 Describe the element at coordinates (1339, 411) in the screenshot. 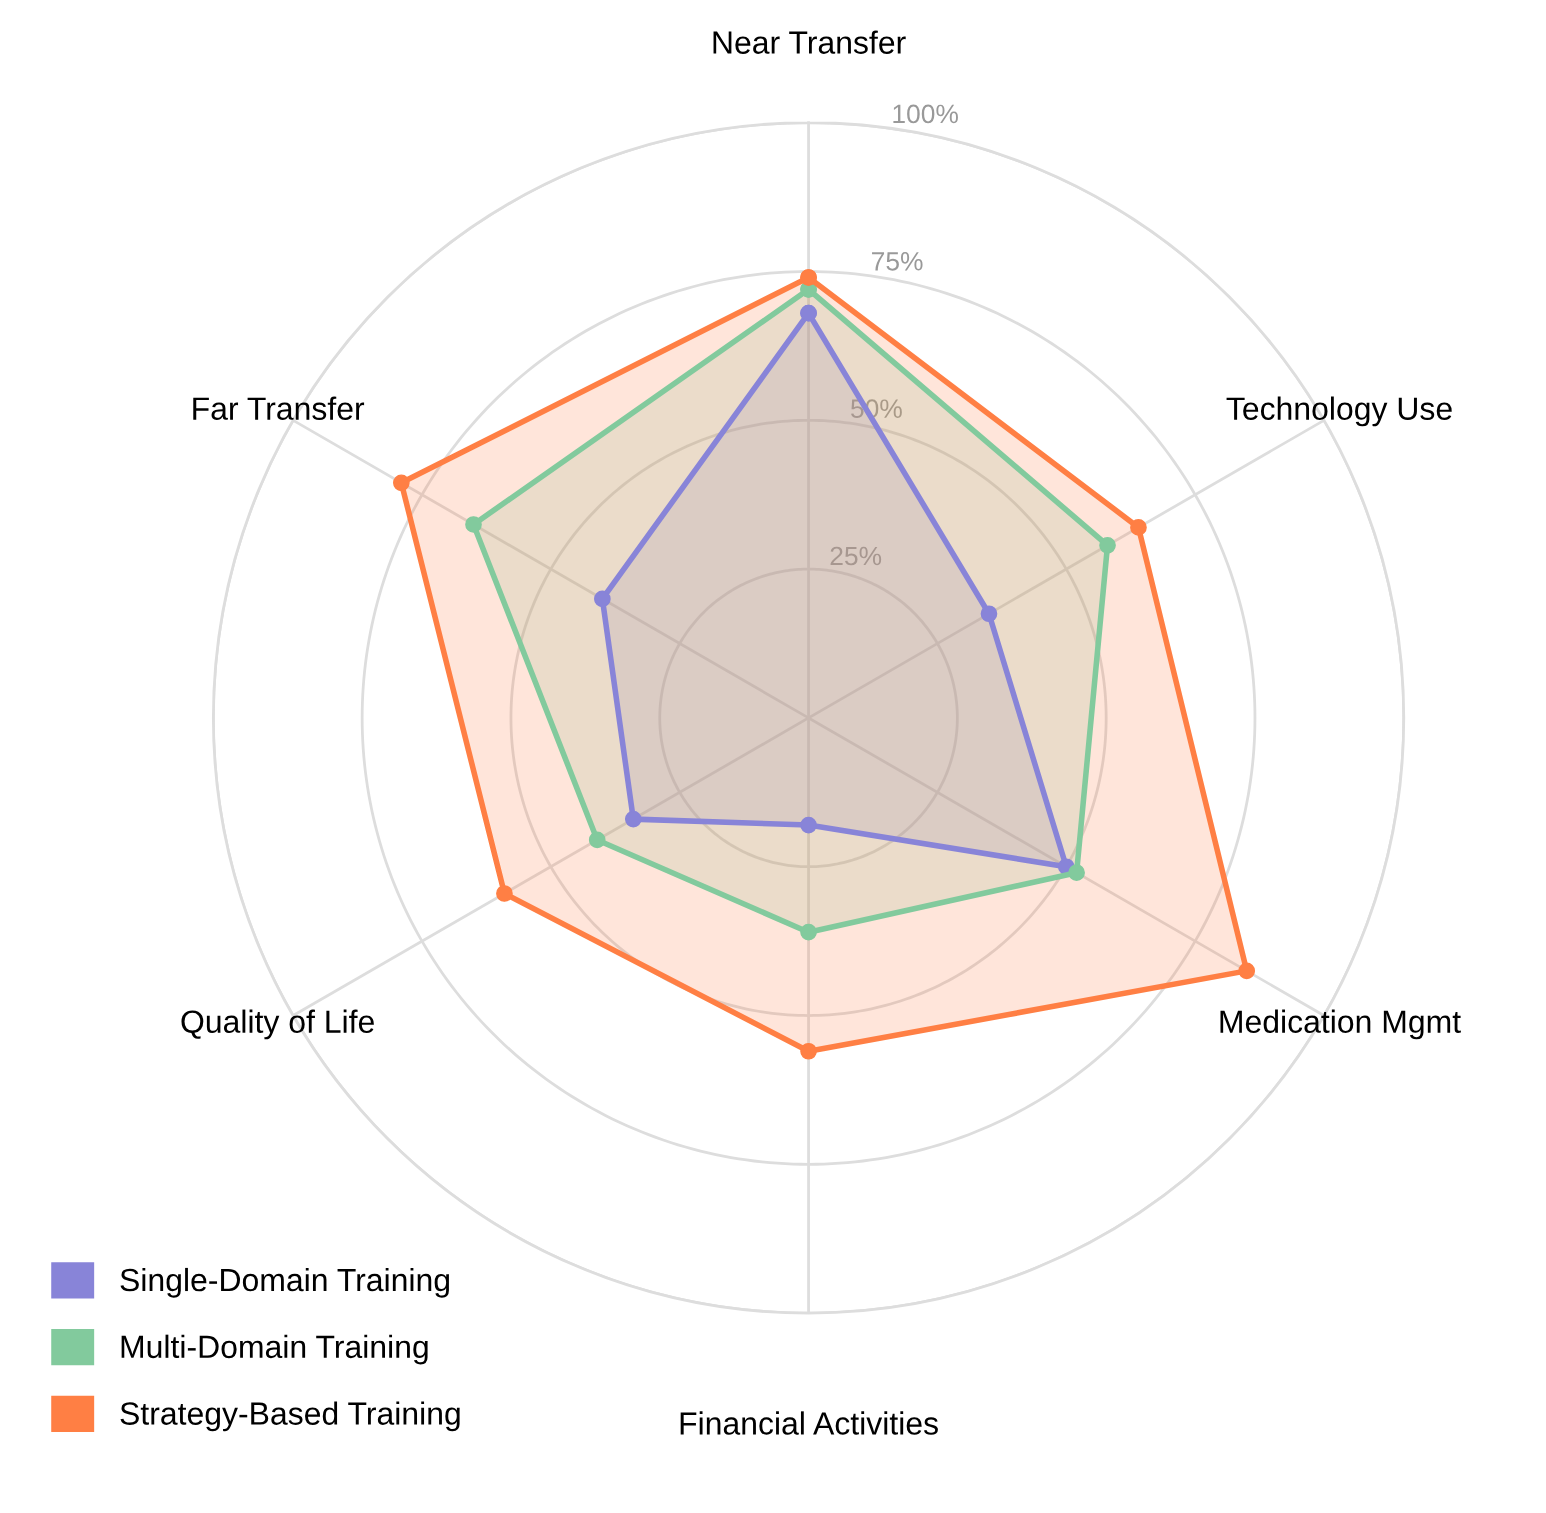

I see `spoke-label: Technology Use` at that location.